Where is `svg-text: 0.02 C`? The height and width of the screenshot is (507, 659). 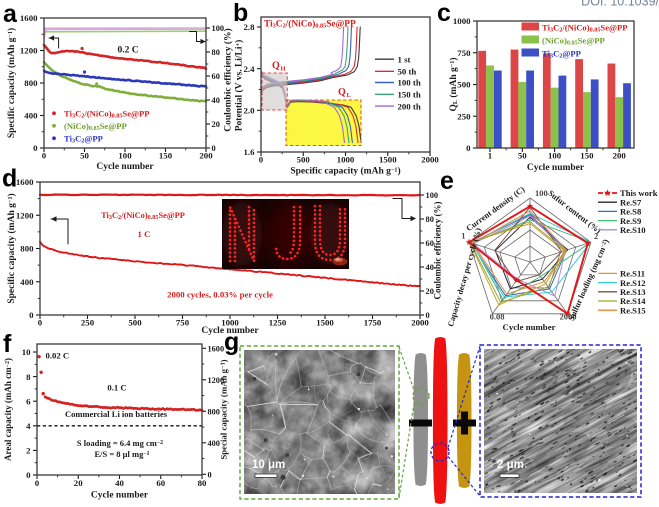
svg-text: 0.02 C is located at coordinates (58, 356).